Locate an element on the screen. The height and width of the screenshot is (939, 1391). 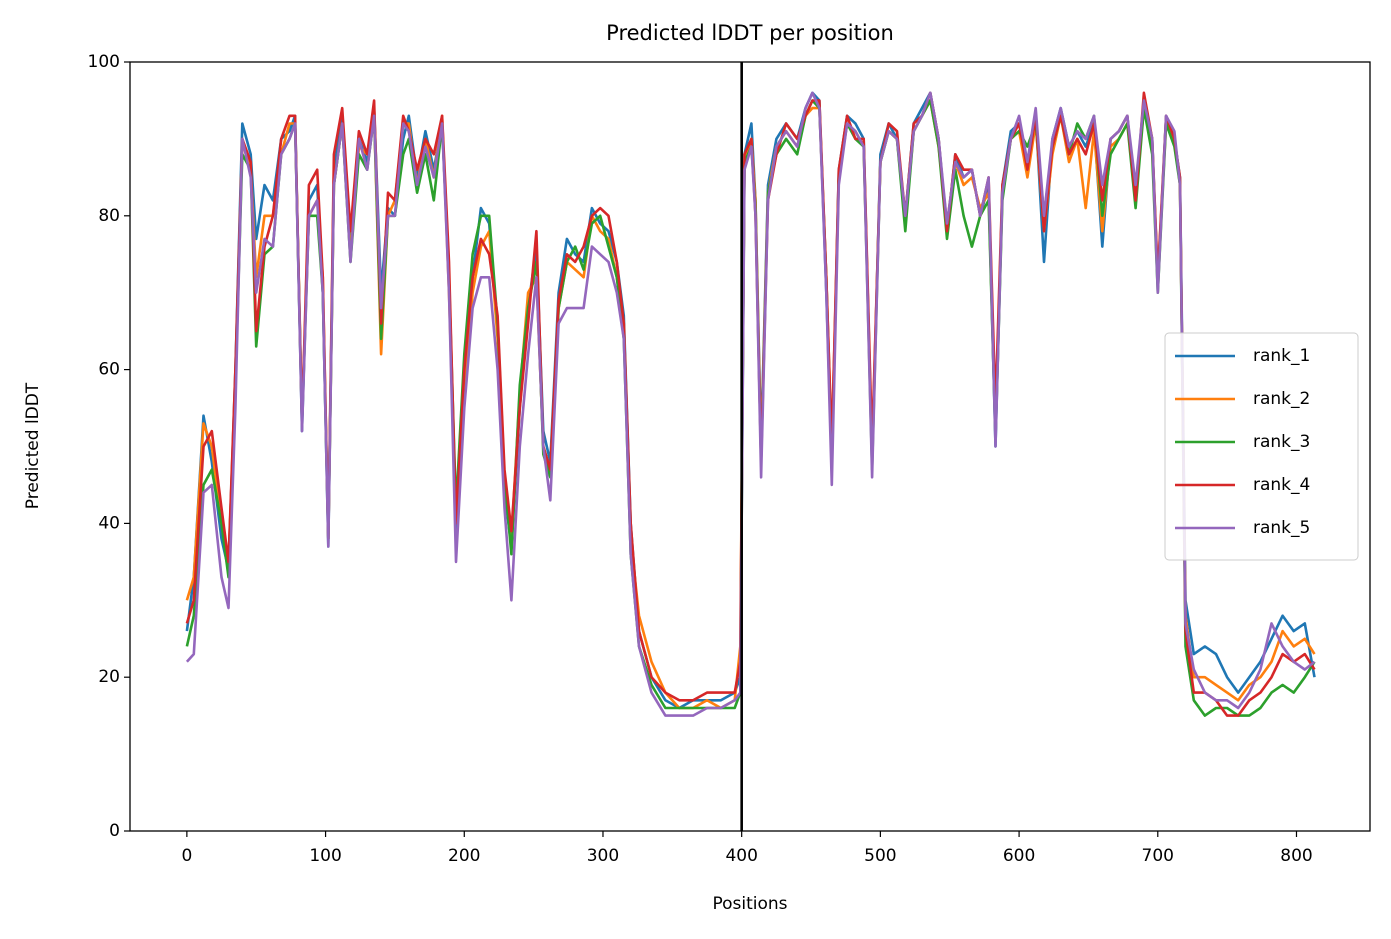
y-tick-label: 20 is located at coordinates (109, 677).